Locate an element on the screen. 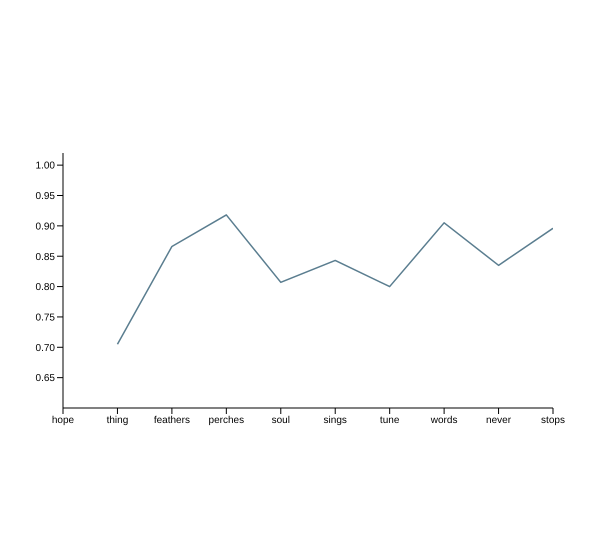  y-tick-label: 0.95 is located at coordinates (46, 196).